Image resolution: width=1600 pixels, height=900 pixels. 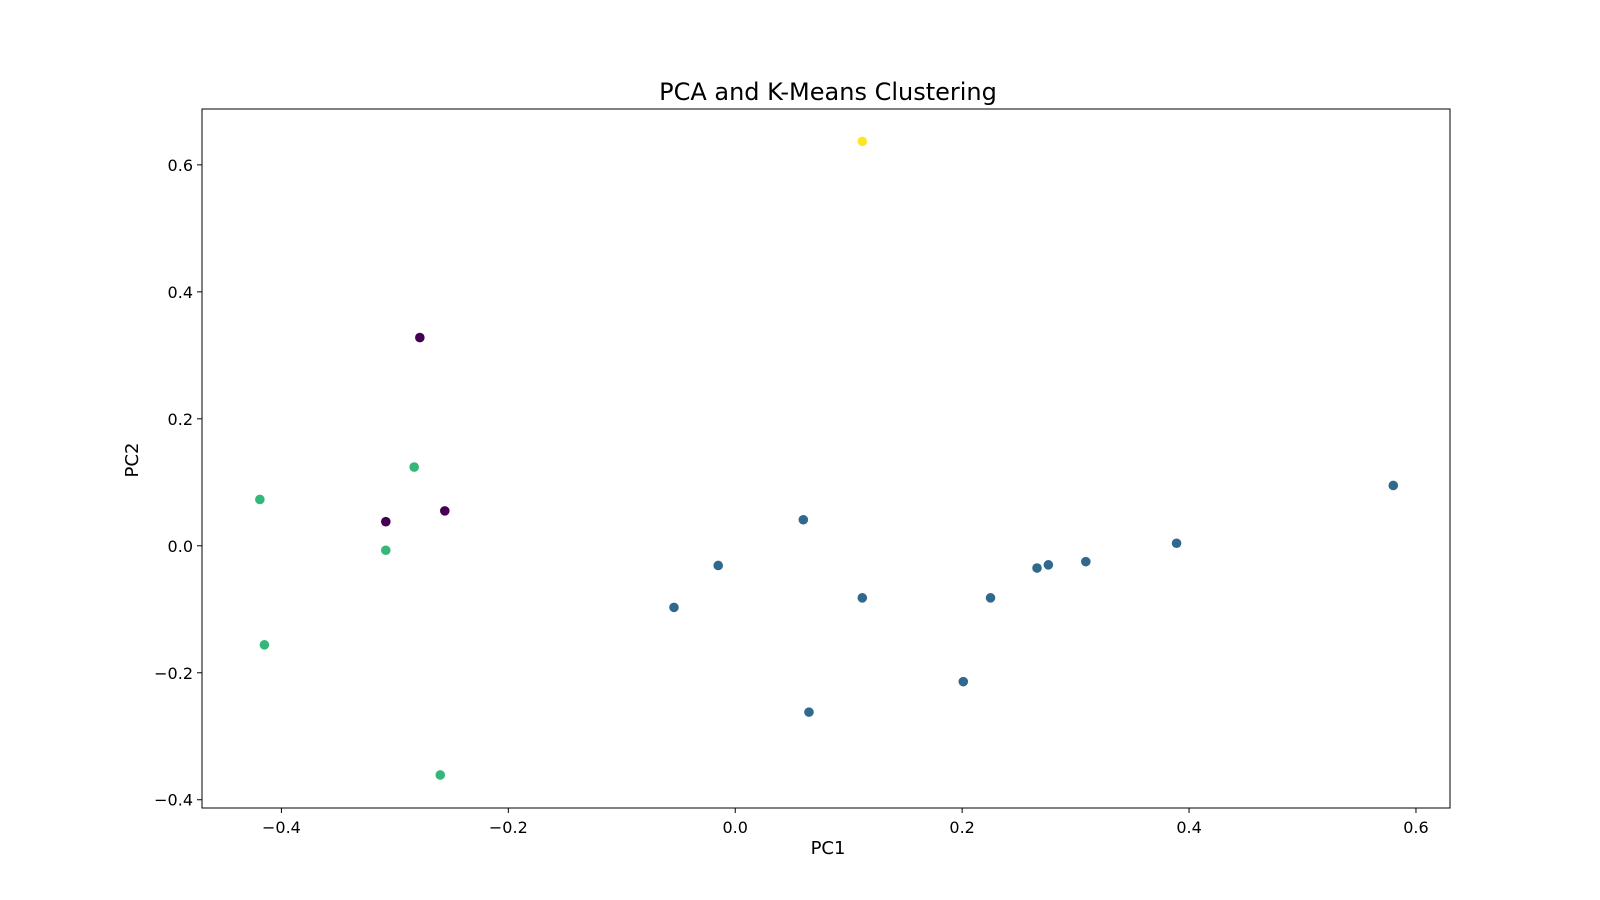 I want to click on y-tick-label: −0.2, so click(x=173, y=673).